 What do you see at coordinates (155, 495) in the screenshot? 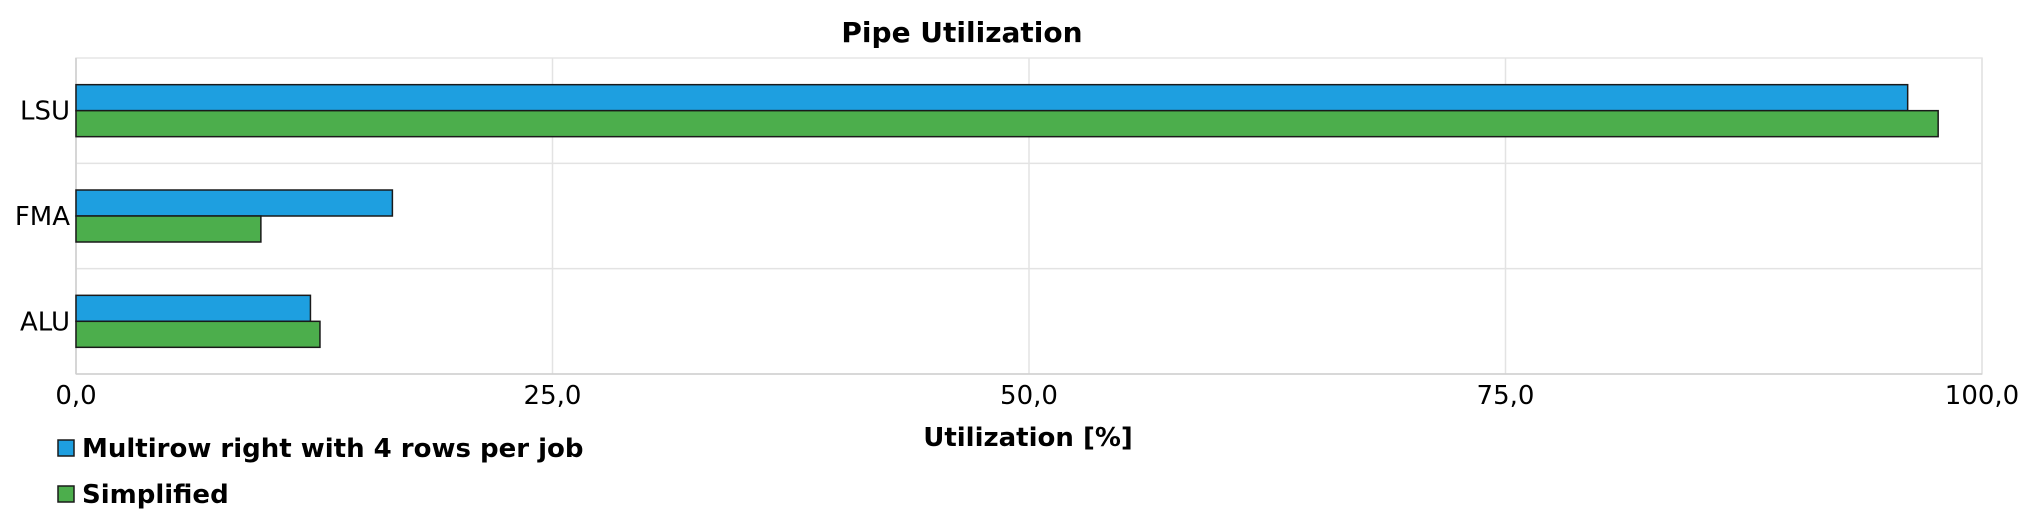
I see `legend-label: Simplified` at bounding box center [155, 495].